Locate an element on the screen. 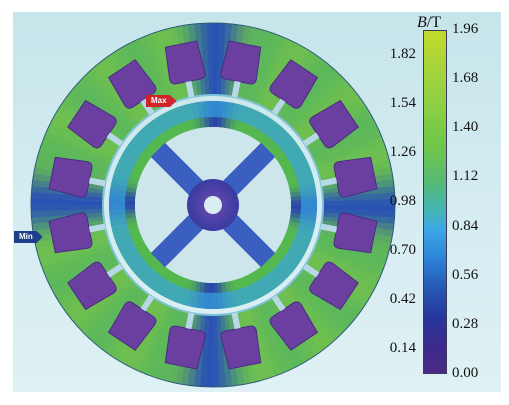  colorbar-title: B/T is located at coordinates (429, 22).